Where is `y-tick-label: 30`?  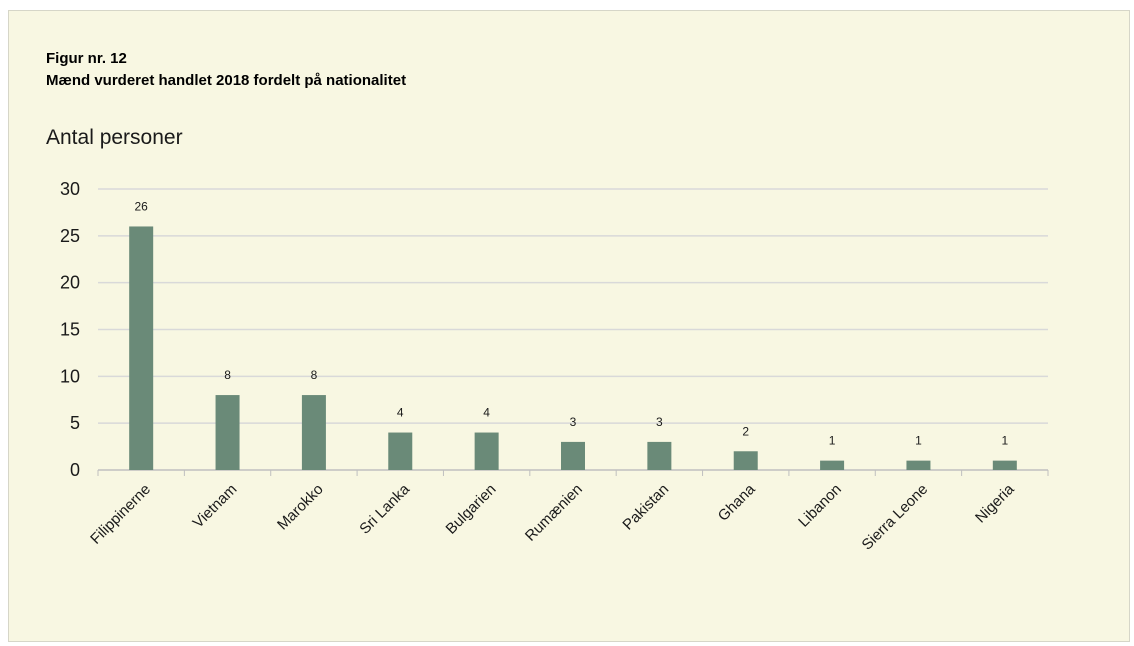 y-tick-label: 30 is located at coordinates (70, 189).